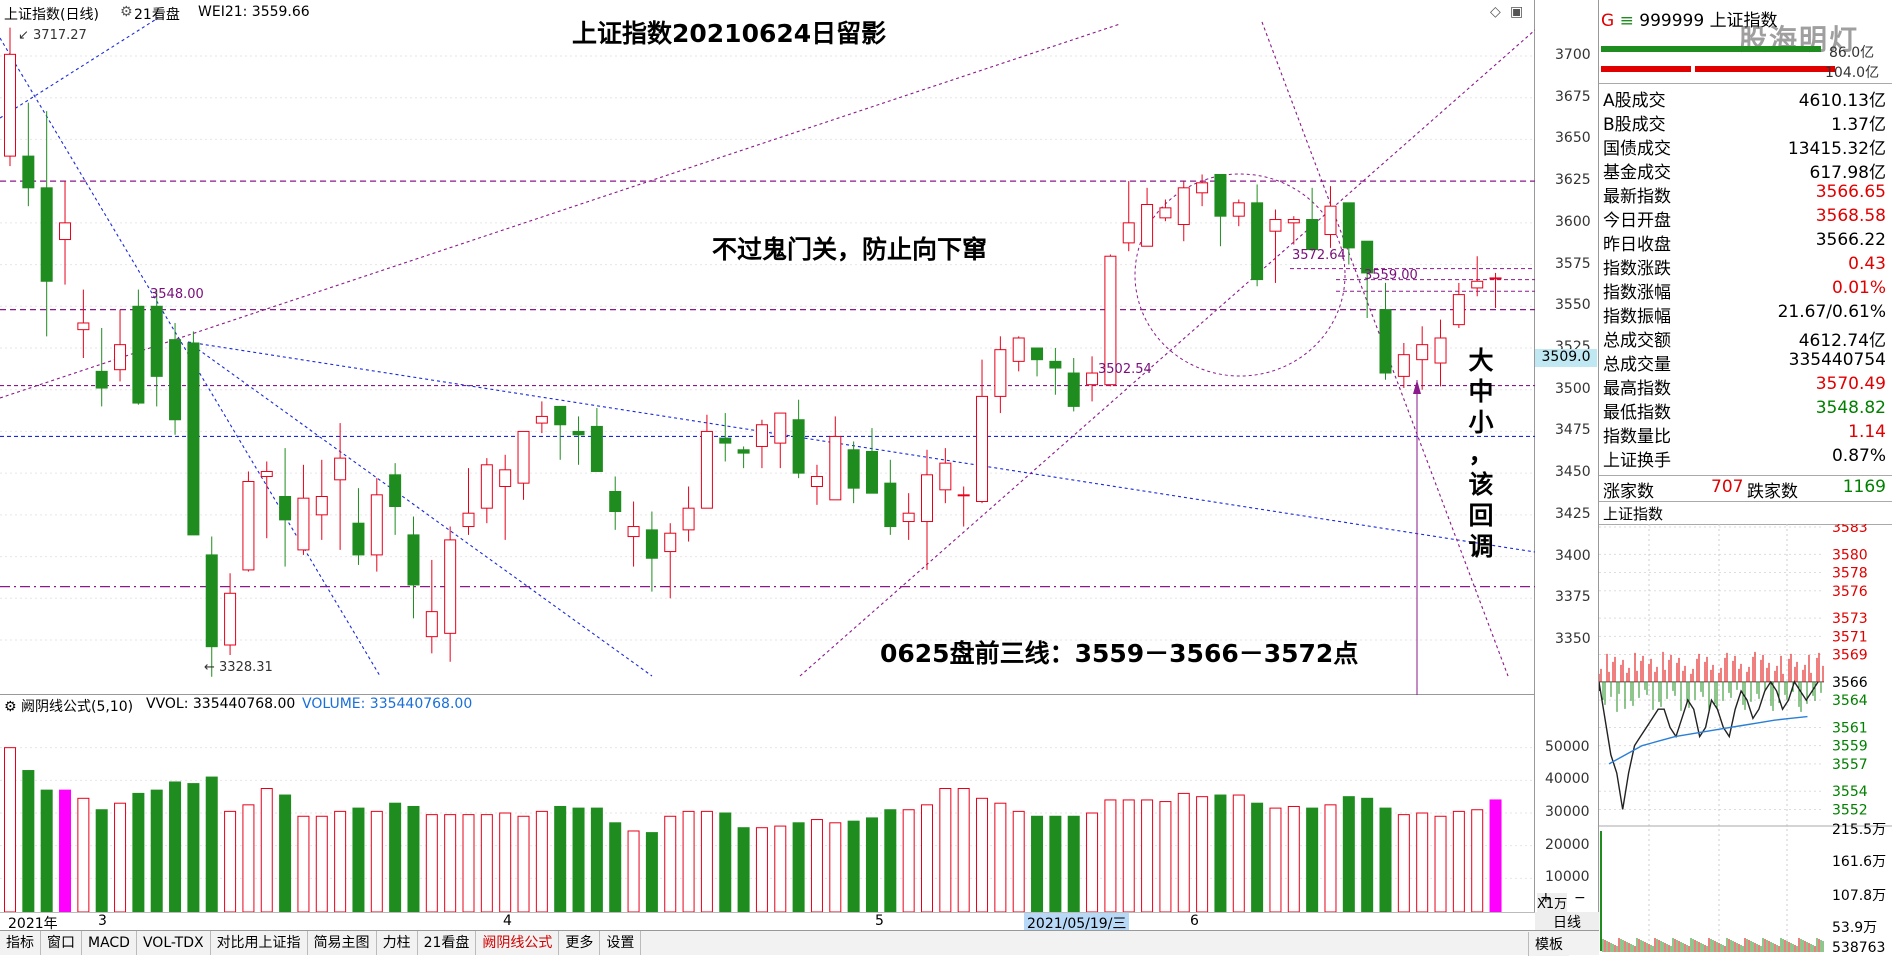  I want to click on tab-9: 更多, so click(580, 943).